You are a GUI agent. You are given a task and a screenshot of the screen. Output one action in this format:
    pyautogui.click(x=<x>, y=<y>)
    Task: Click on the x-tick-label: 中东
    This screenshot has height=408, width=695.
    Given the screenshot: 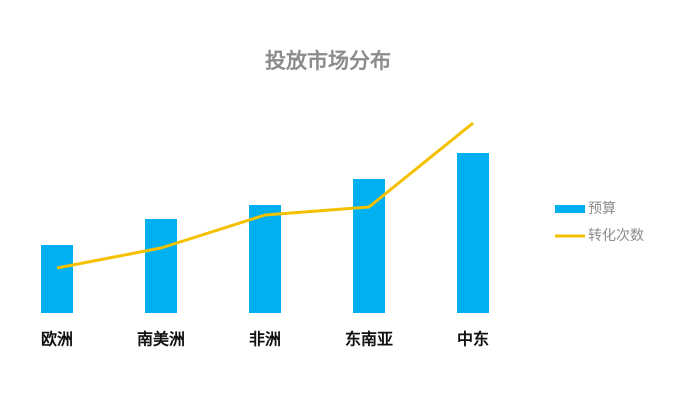 What is the action you would take?
    pyautogui.click(x=473, y=339)
    